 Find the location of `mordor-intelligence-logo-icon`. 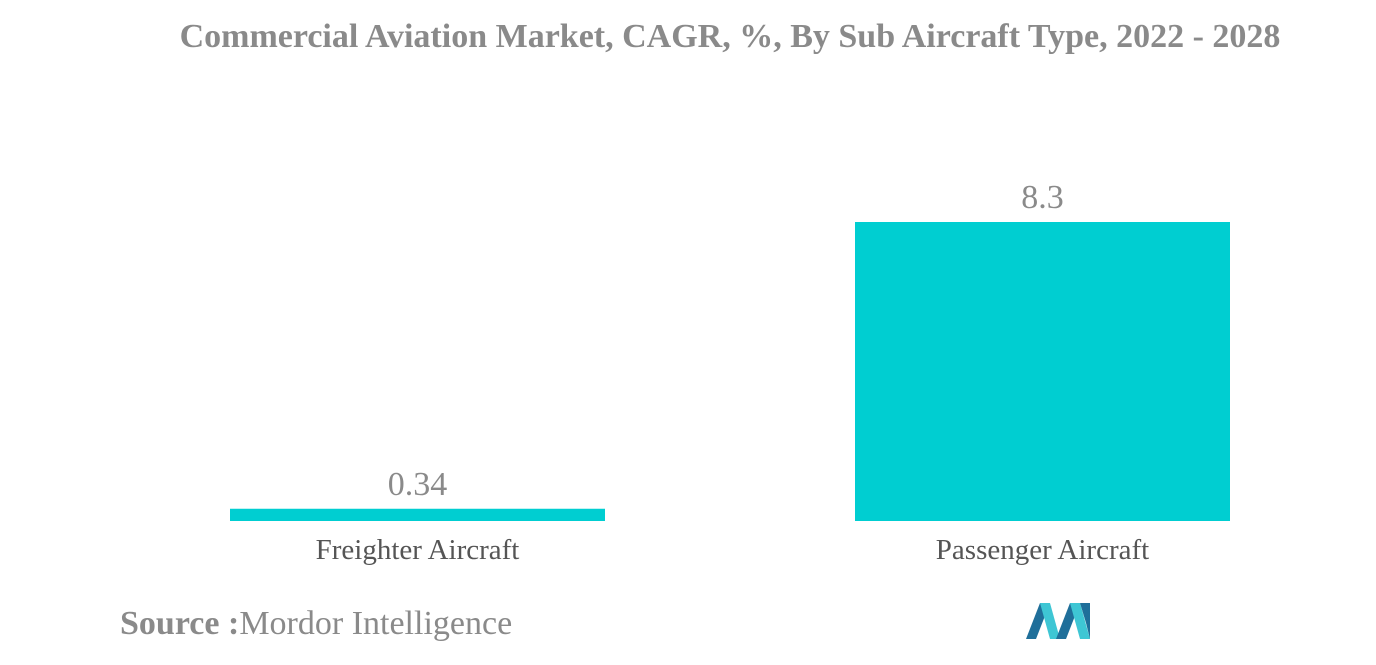

mordor-intelligence-logo-icon is located at coordinates (1059, 623).